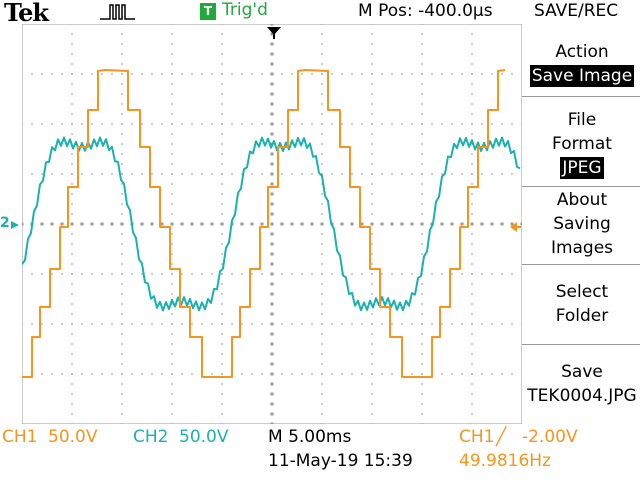 The width and height of the screenshot is (640, 480). Describe the element at coordinates (582, 372) in the screenshot. I see `save-label: Save` at that location.